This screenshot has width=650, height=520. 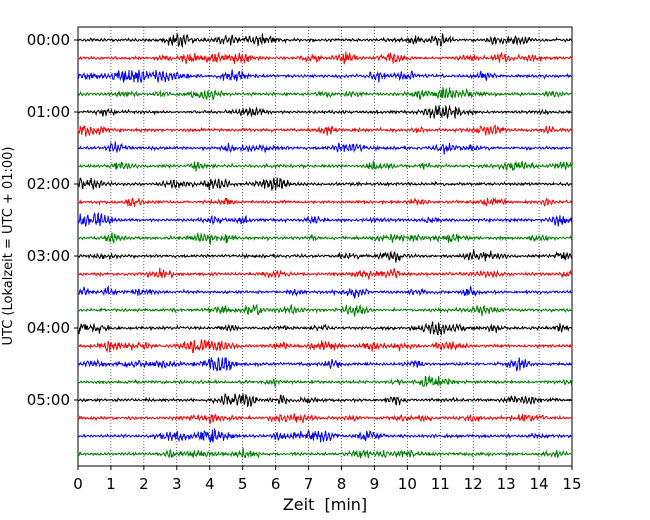 I want to click on x-tick-label: 0, so click(x=78, y=484).